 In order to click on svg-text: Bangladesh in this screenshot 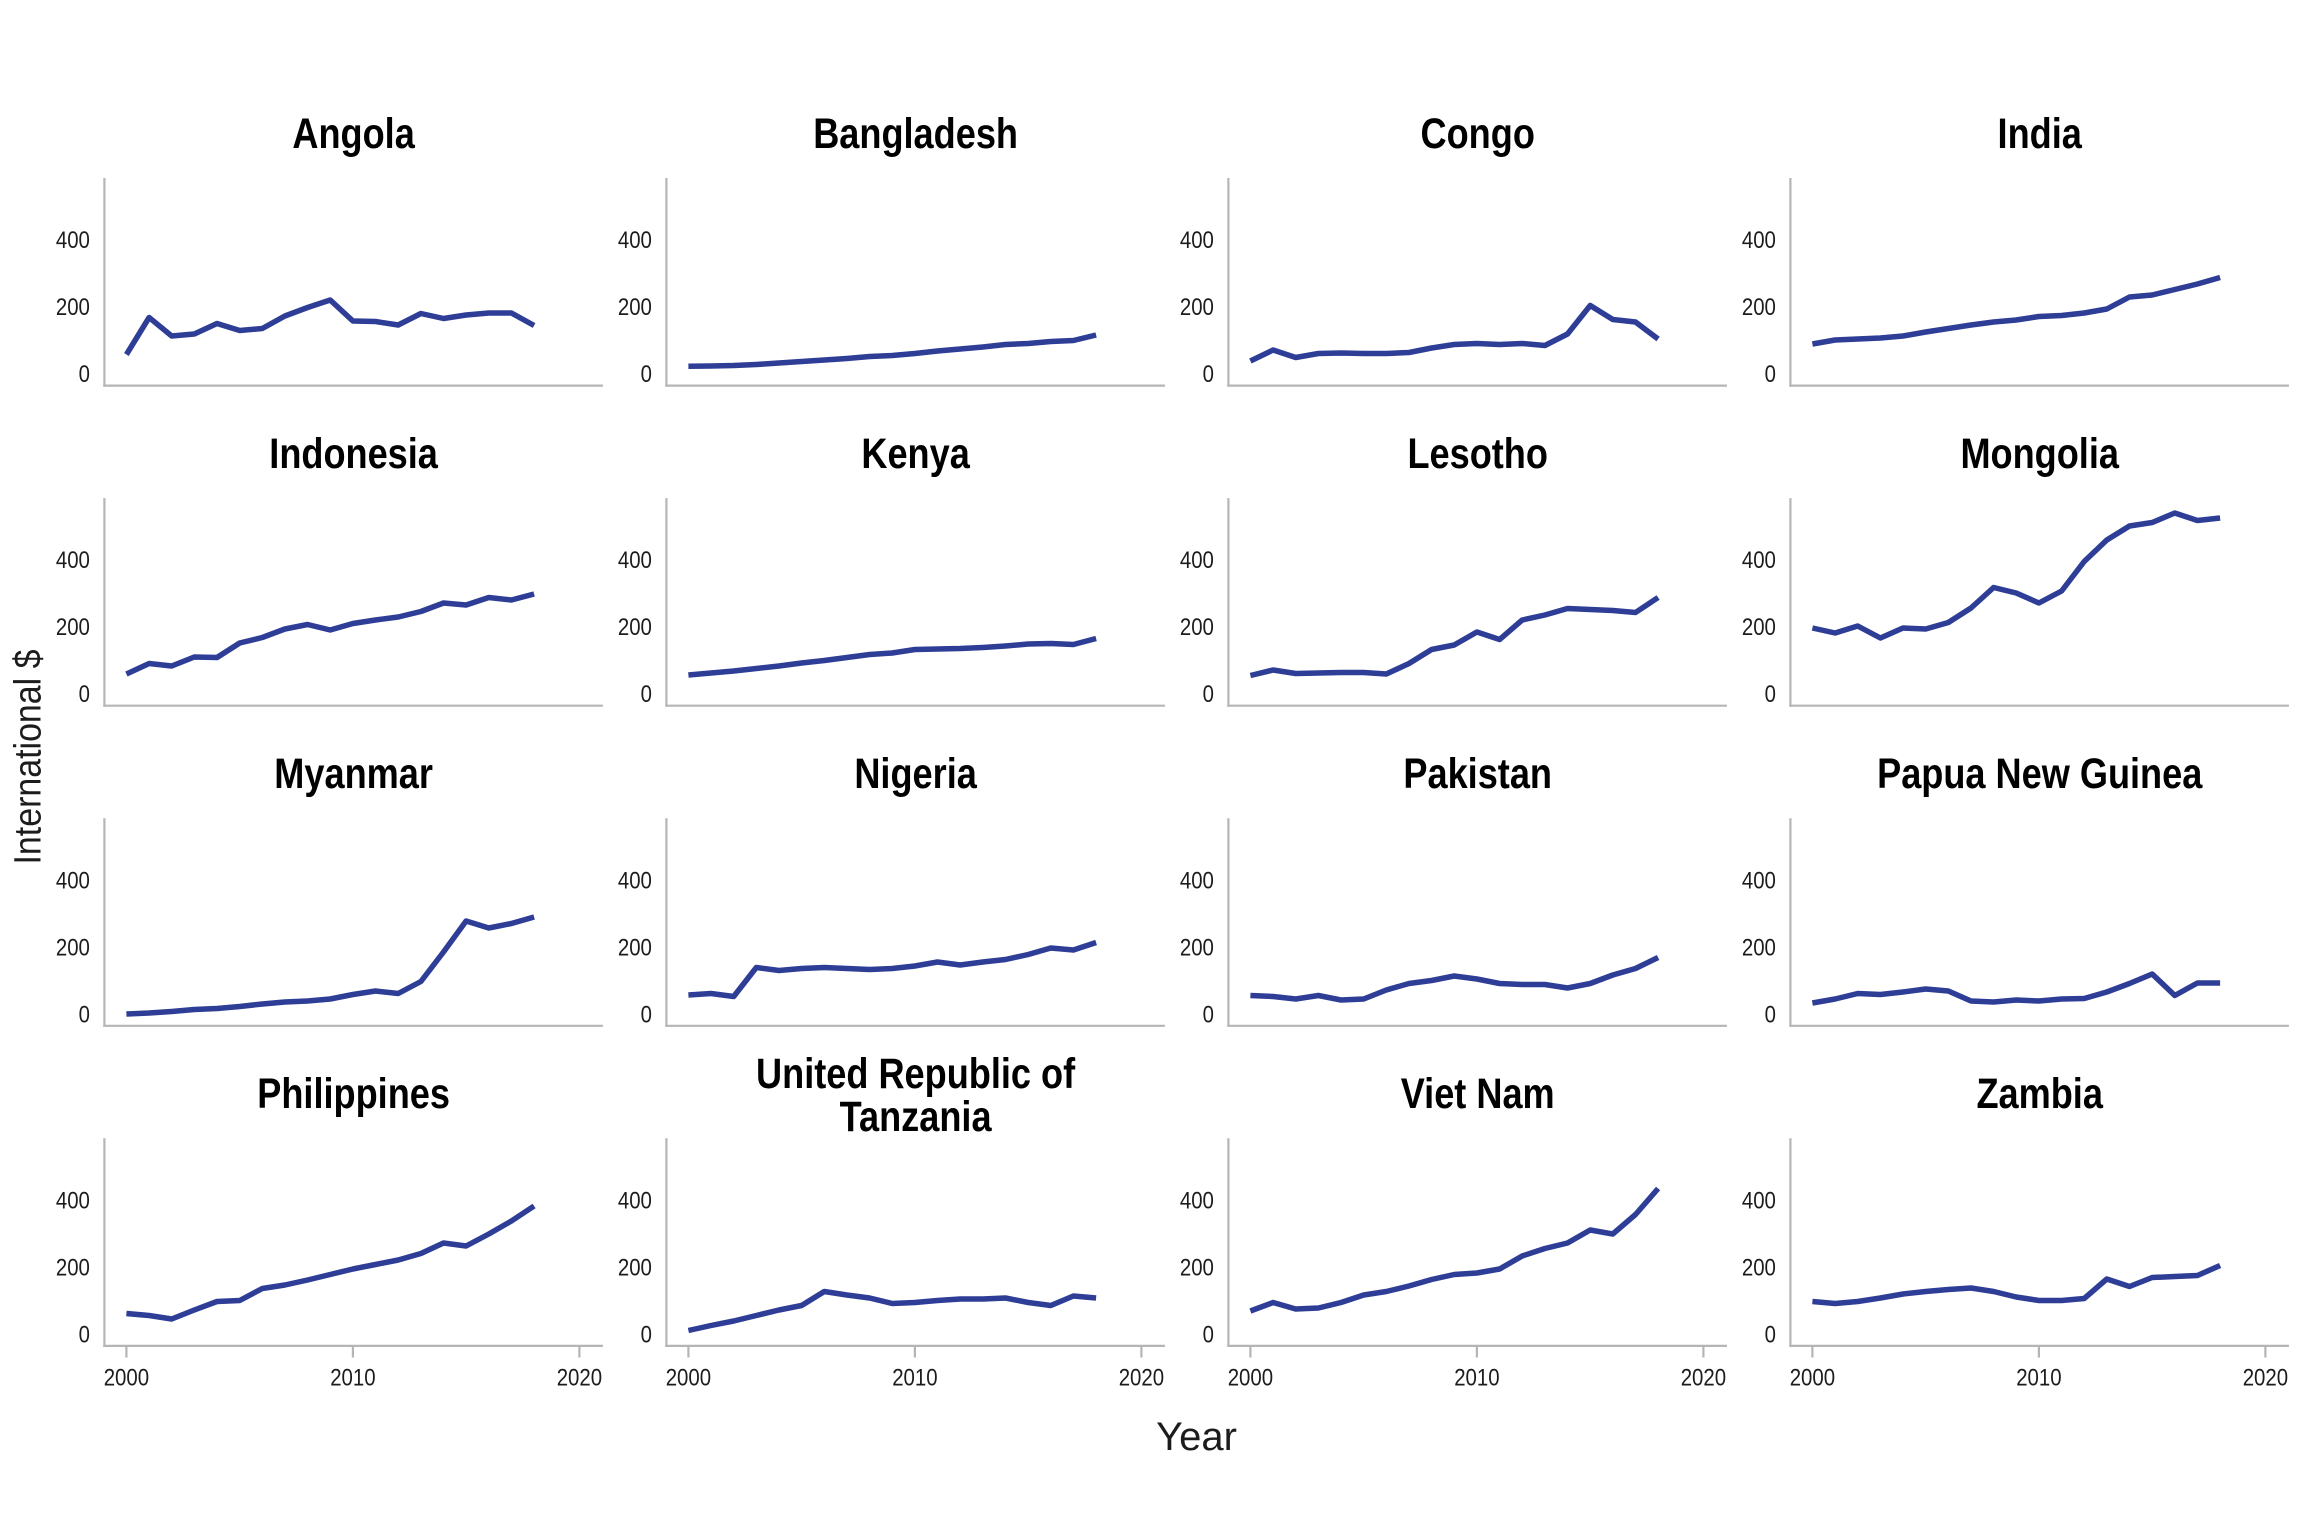, I will do `click(915, 134)`.